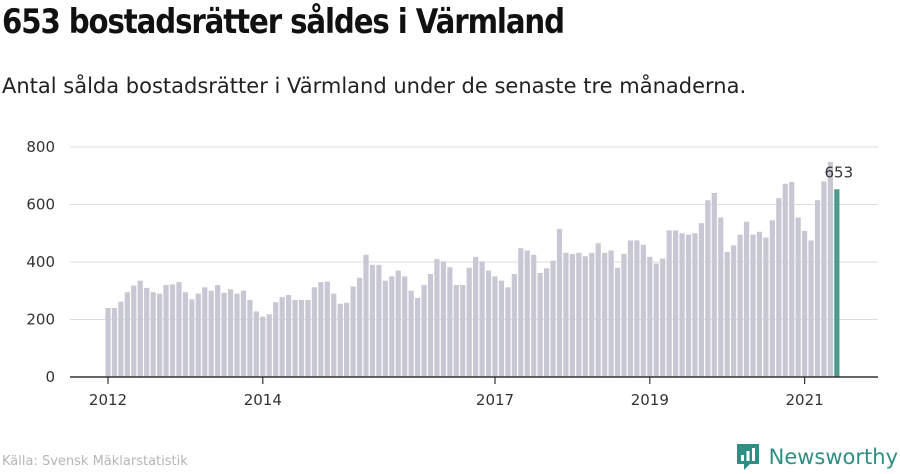 This screenshot has height=474, width=900. What do you see at coordinates (495, 400) in the screenshot?
I see `x-tick-label: 2017` at bounding box center [495, 400].